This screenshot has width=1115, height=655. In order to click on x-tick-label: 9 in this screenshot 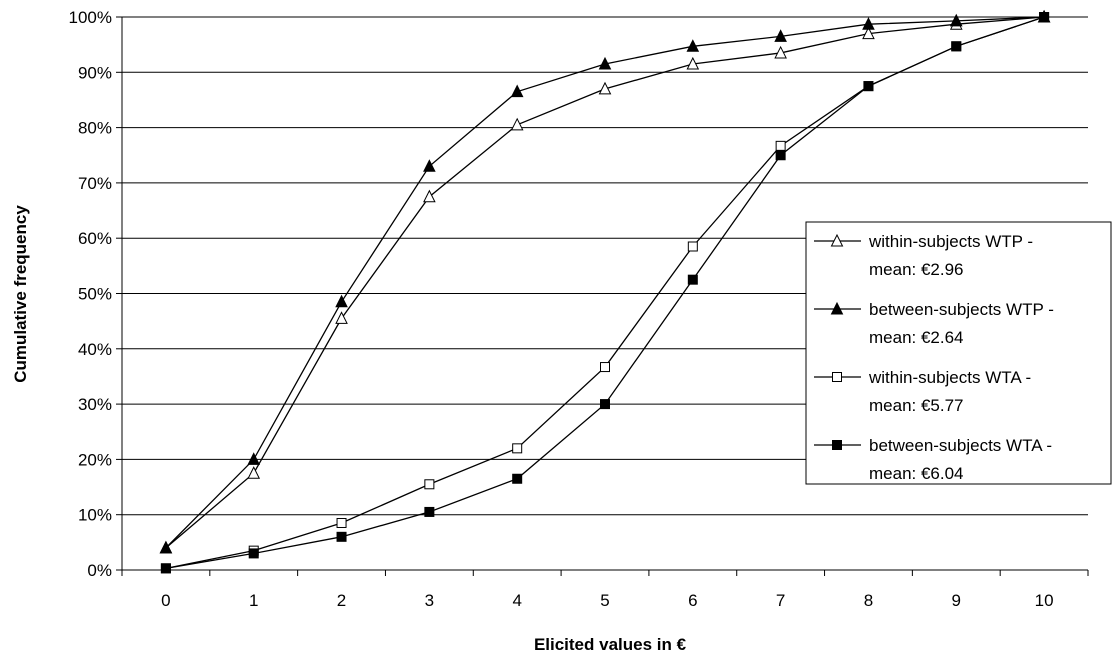, I will do `click(956, 600)`.